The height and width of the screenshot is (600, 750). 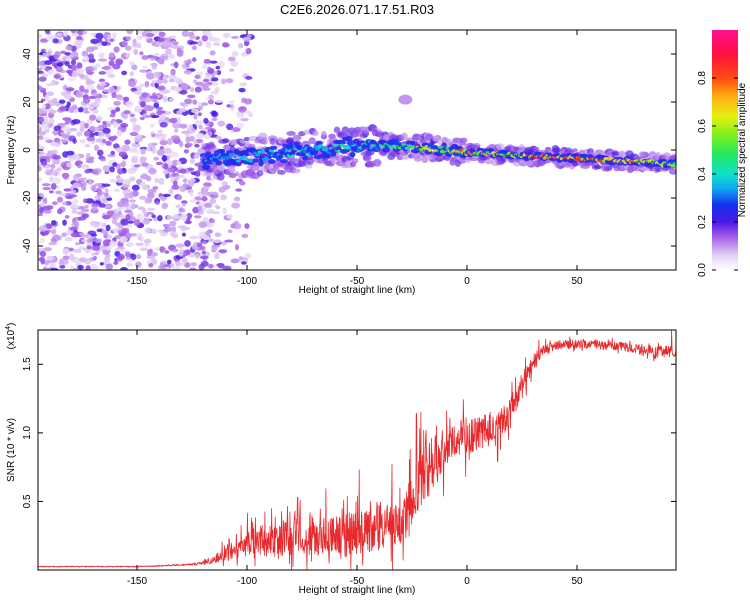 What do you see at coordinates (27, 102) in the screenshot?
I see `y-tick-label: 20` at bounding box center [27, 102].